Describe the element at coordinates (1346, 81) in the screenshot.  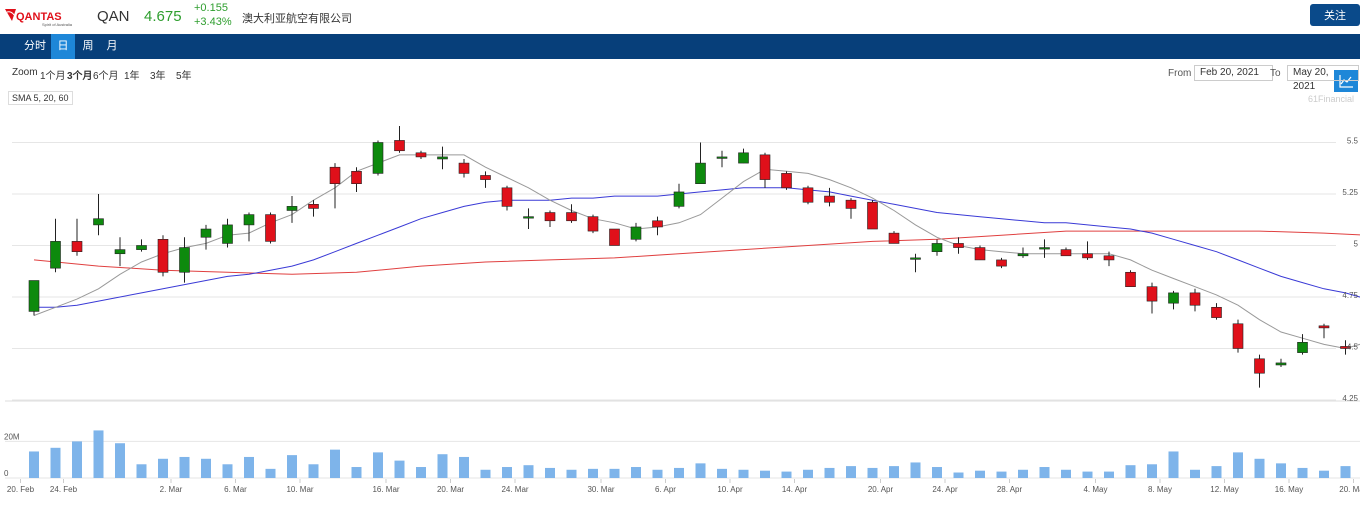
I see `chart-type-icon` at that location.